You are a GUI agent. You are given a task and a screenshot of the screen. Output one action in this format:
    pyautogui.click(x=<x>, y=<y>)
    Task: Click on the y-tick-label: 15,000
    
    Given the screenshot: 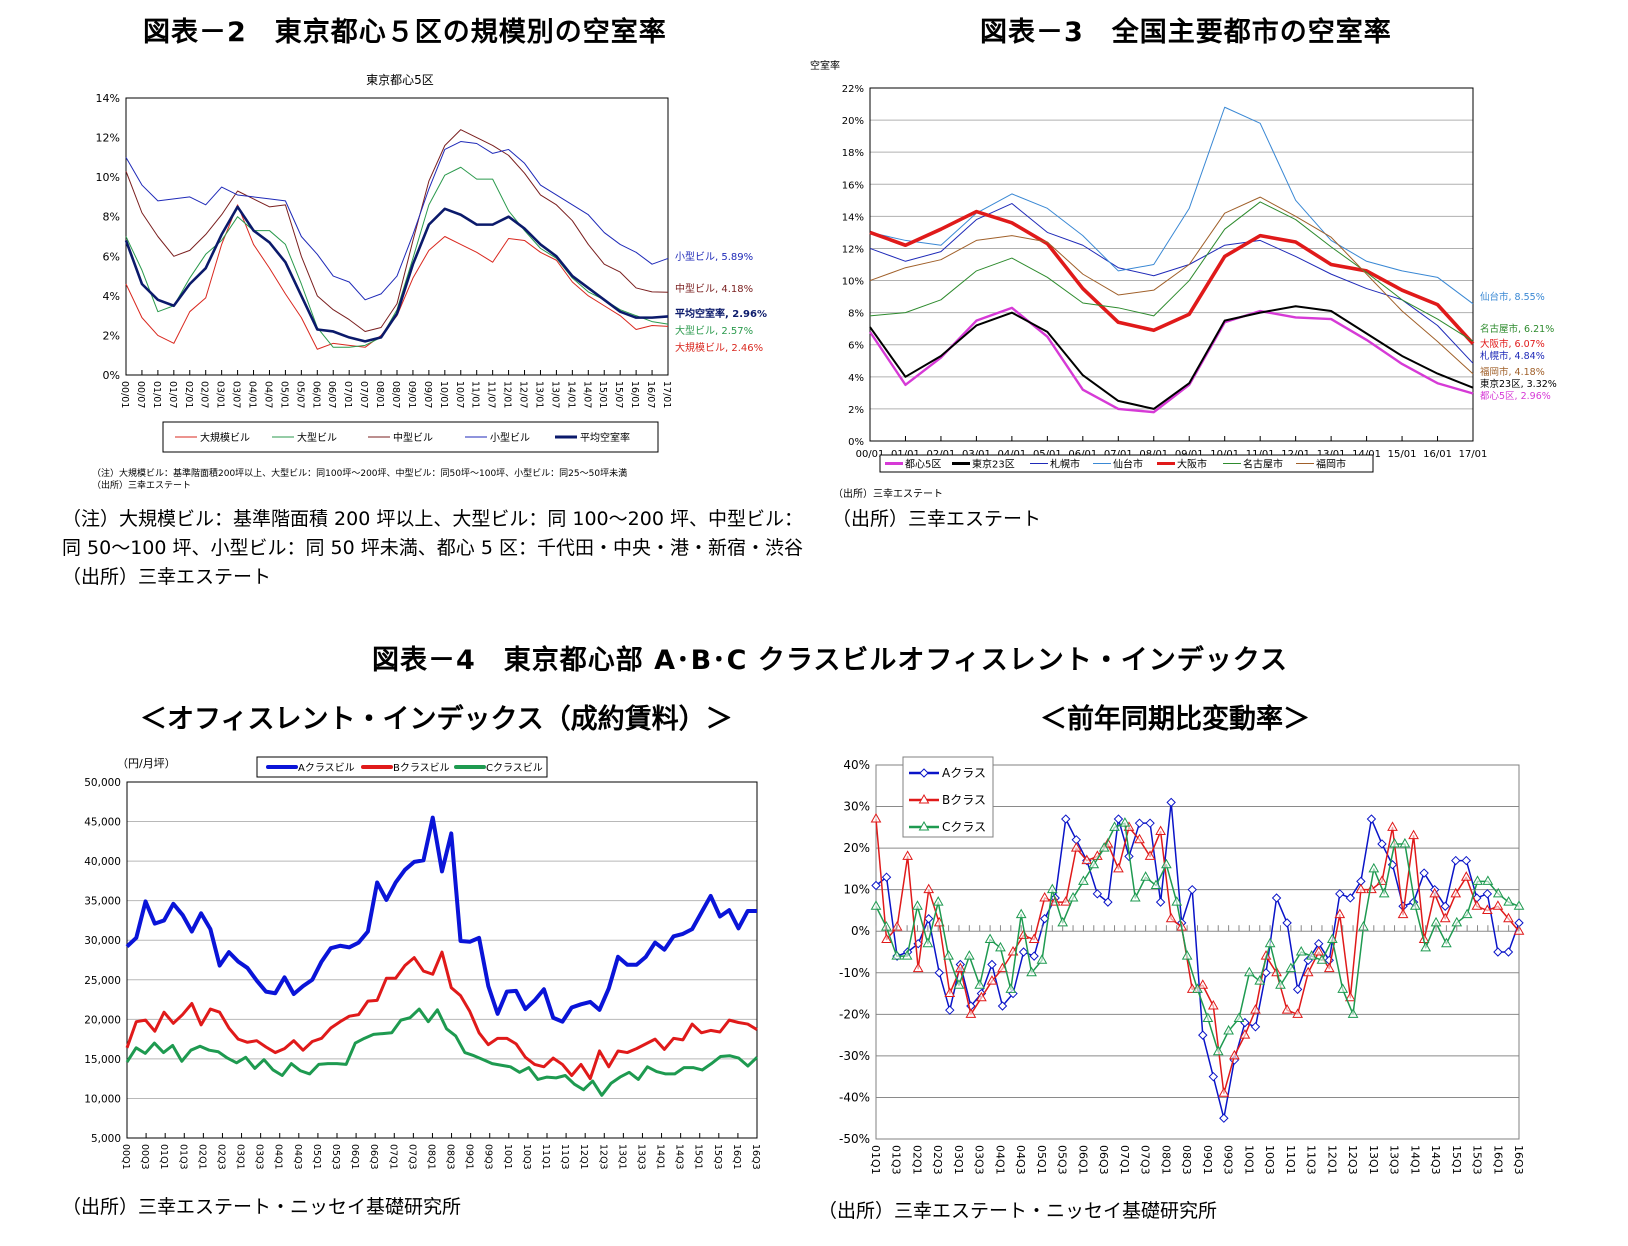 What is the action you would take?
    pyautogui.click(x=102, y=1060)
    